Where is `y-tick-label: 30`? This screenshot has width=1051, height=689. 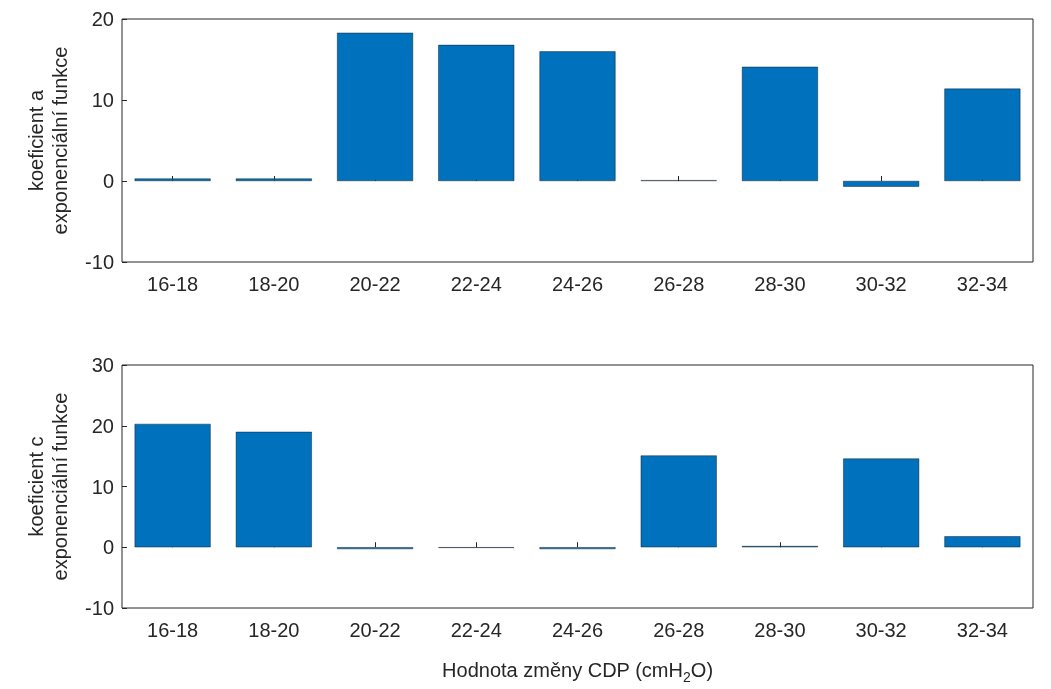 y-tick-label: 30 is located at coordinates (102, 365).